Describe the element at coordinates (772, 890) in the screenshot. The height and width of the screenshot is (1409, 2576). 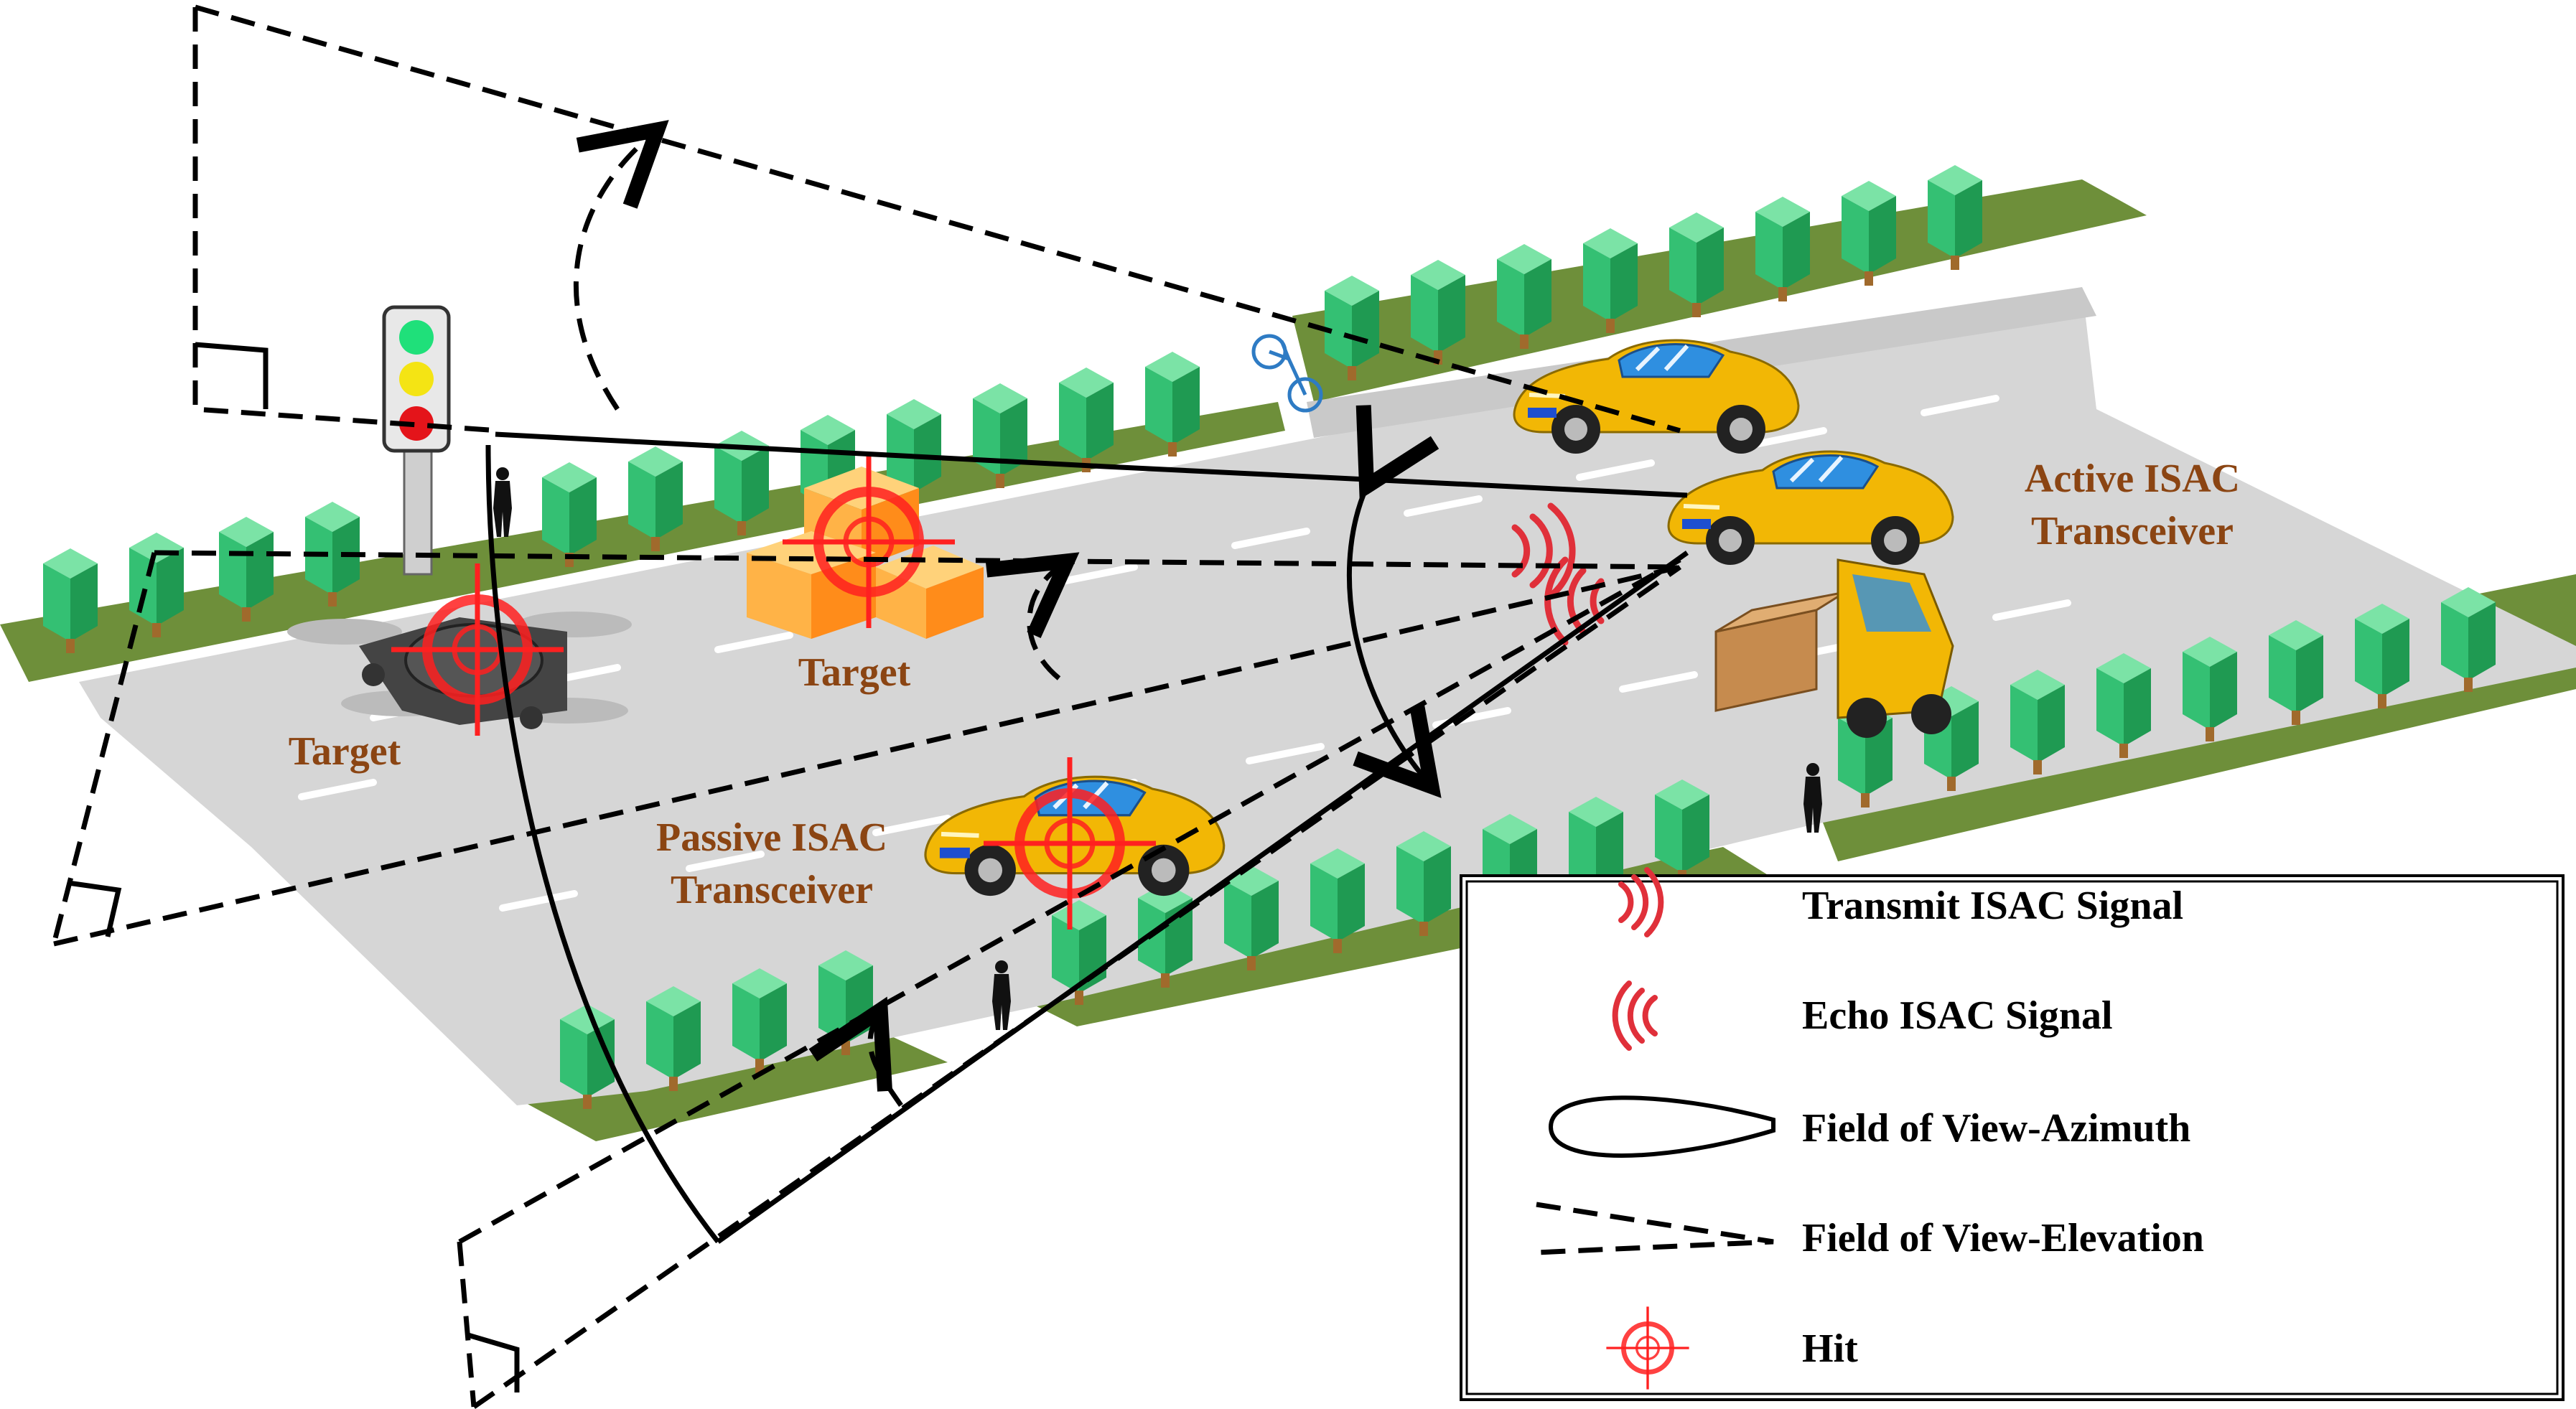
I see `label-passive-transceiver-2: Transceiver` at that location.